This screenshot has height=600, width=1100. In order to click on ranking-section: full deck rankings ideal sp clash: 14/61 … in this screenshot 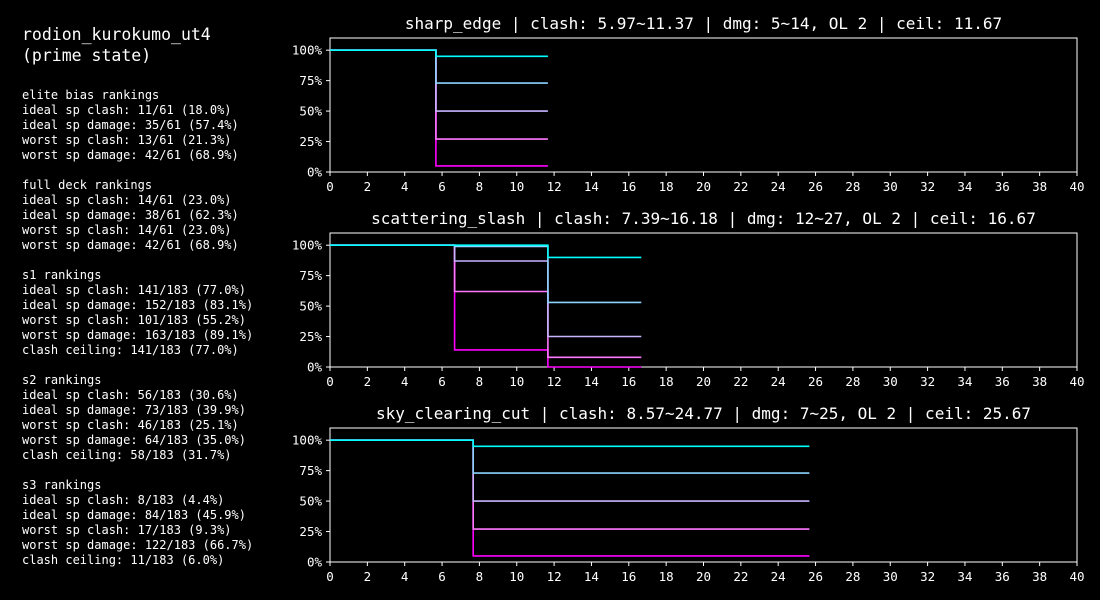, I will do `click(162, 215)`.